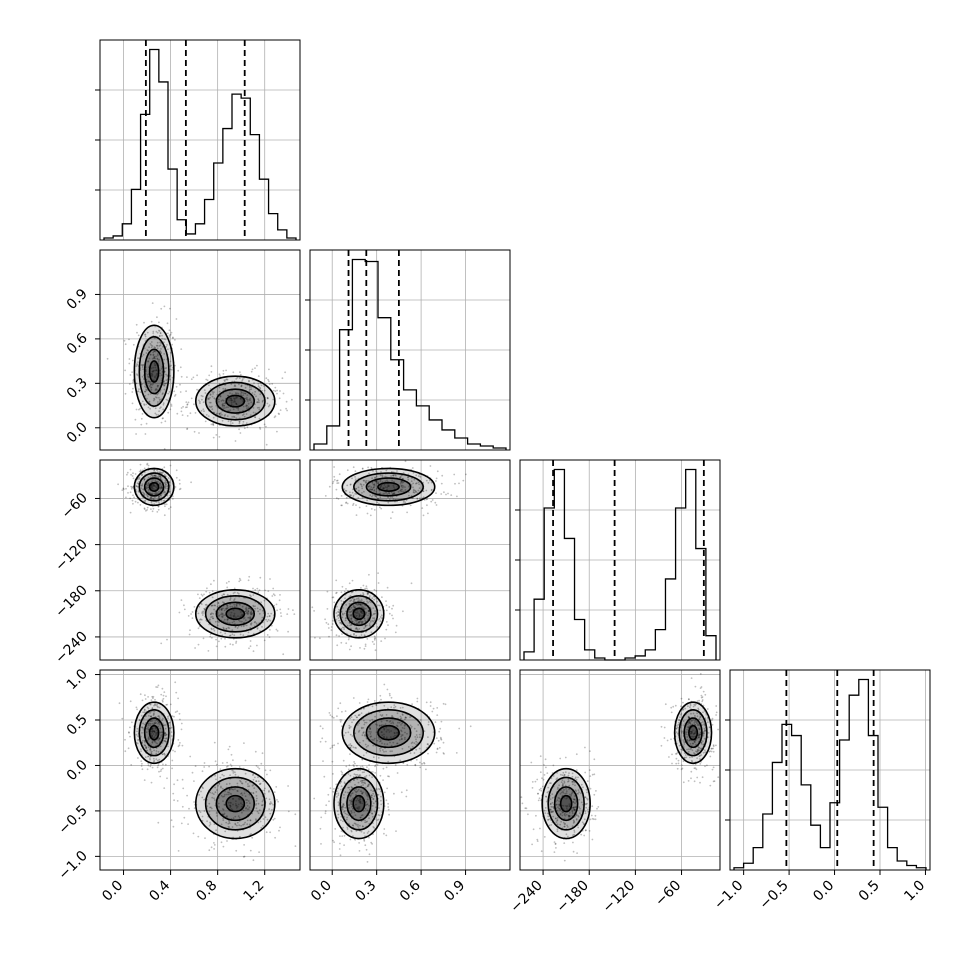 The width and height of the screenshot is (970, 970). I want to click on y-tick-label: −180, so click(71, 601).